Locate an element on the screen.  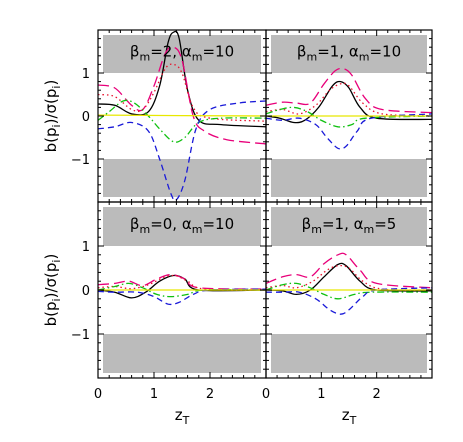
panel-title: βm=1, αm=10 is located at coordinates (349, 53).